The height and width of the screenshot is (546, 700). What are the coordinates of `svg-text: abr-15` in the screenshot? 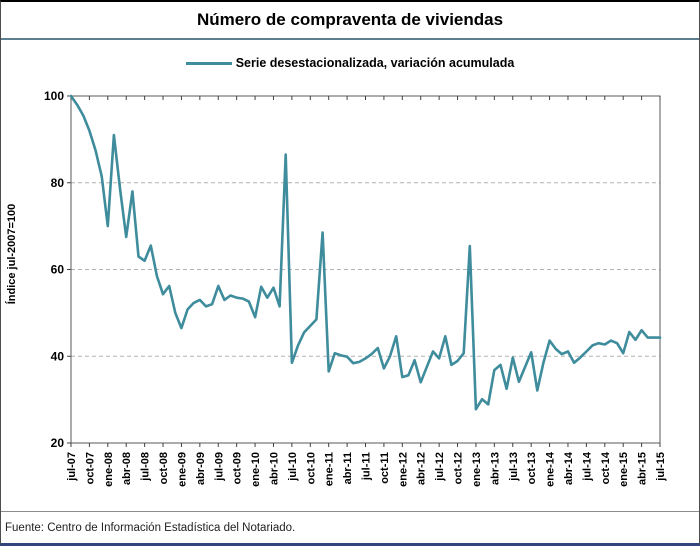 It's located at (643, 468).